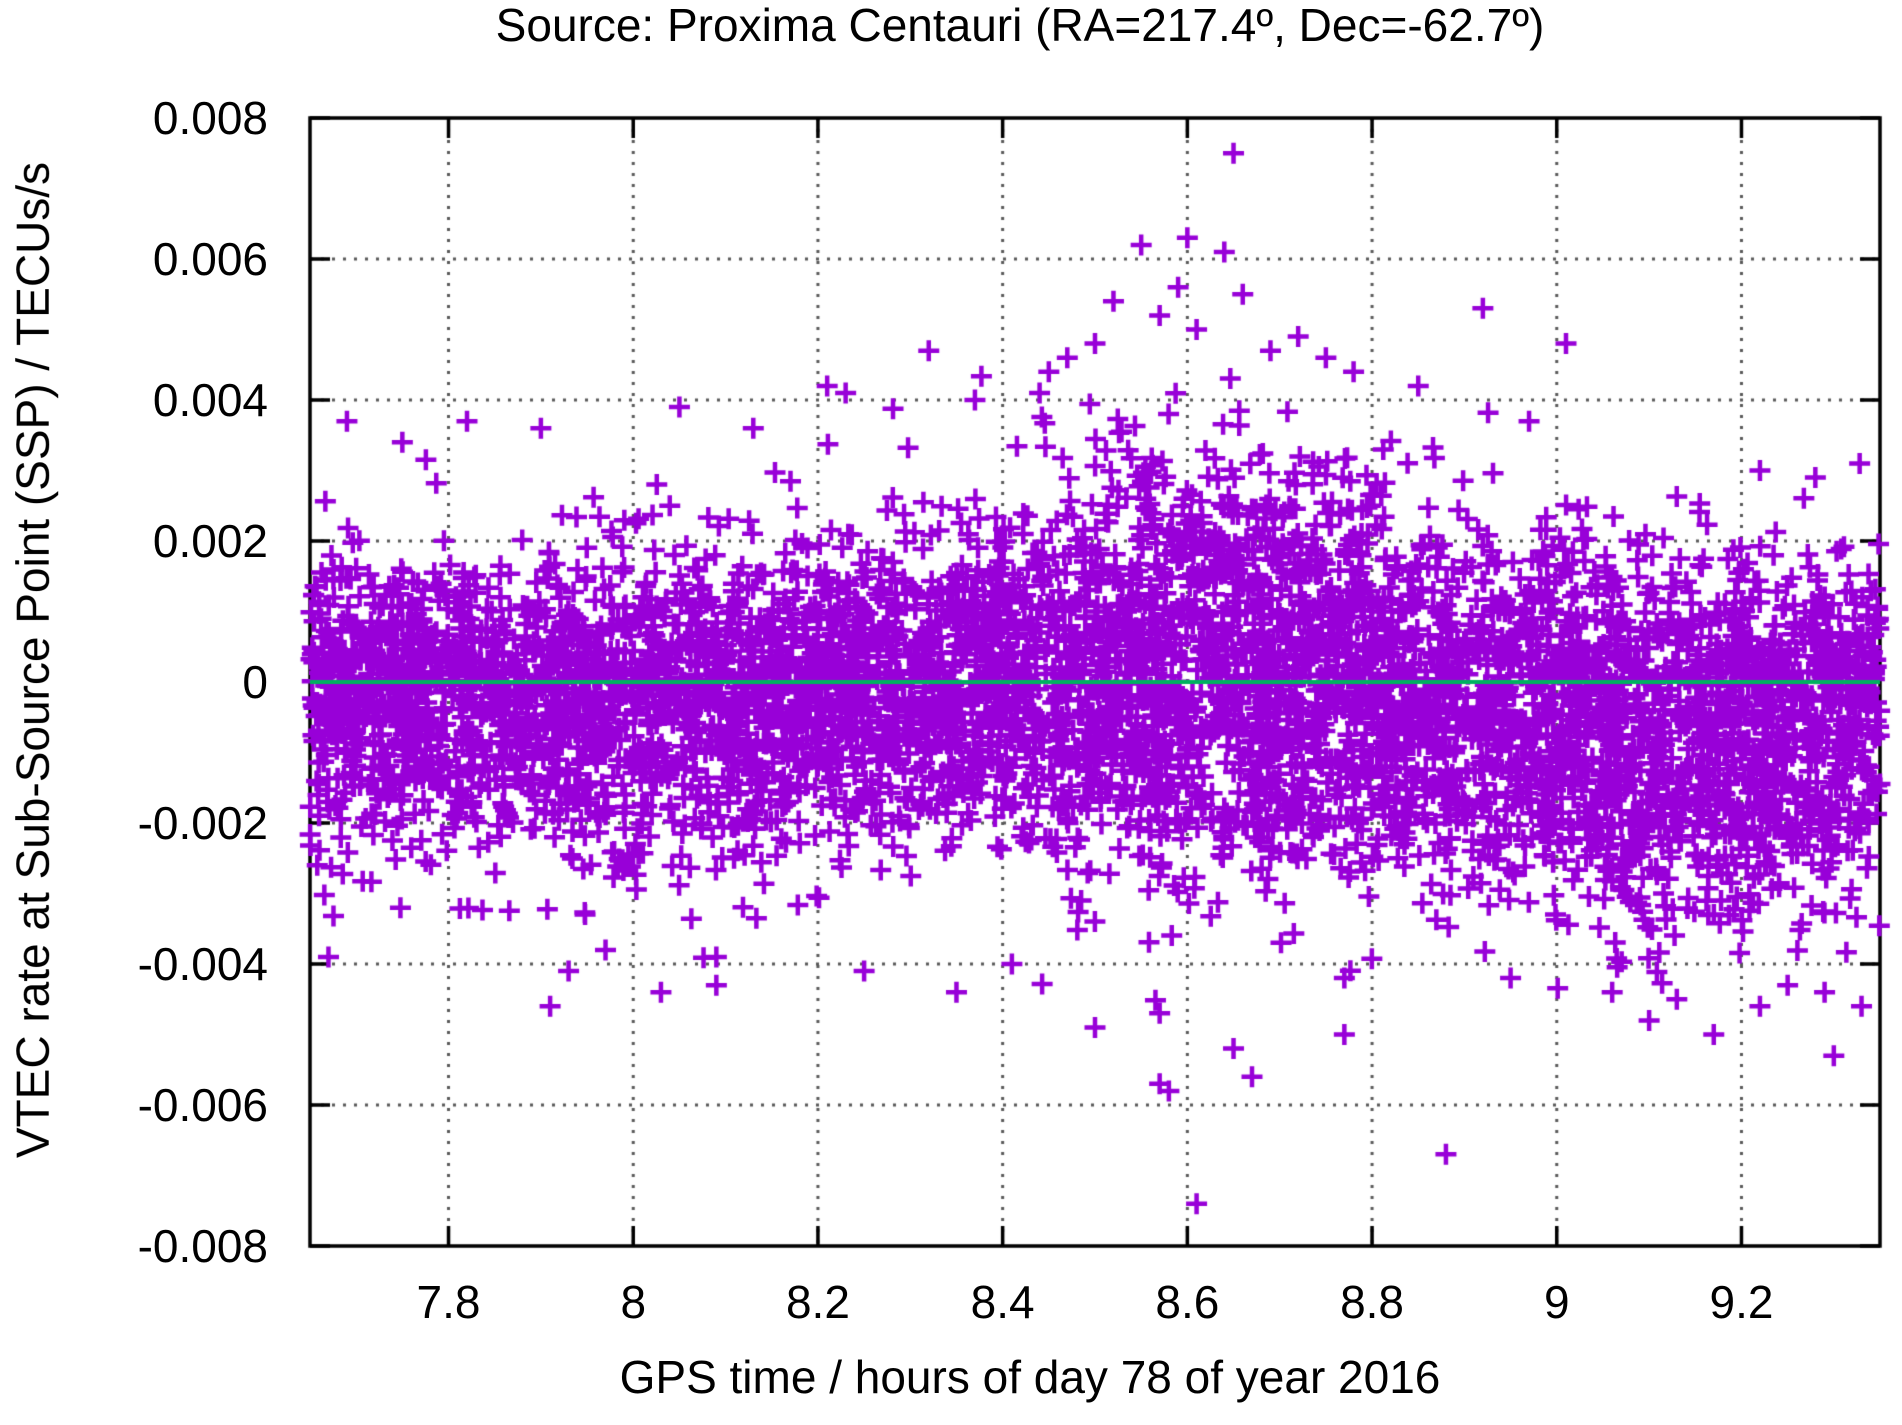 This screenshot has height=1425, width=1902. Describe the element at coordinates (1002, 1302) in the screenshot. I see `x-tick-label: 8.4` at that location.